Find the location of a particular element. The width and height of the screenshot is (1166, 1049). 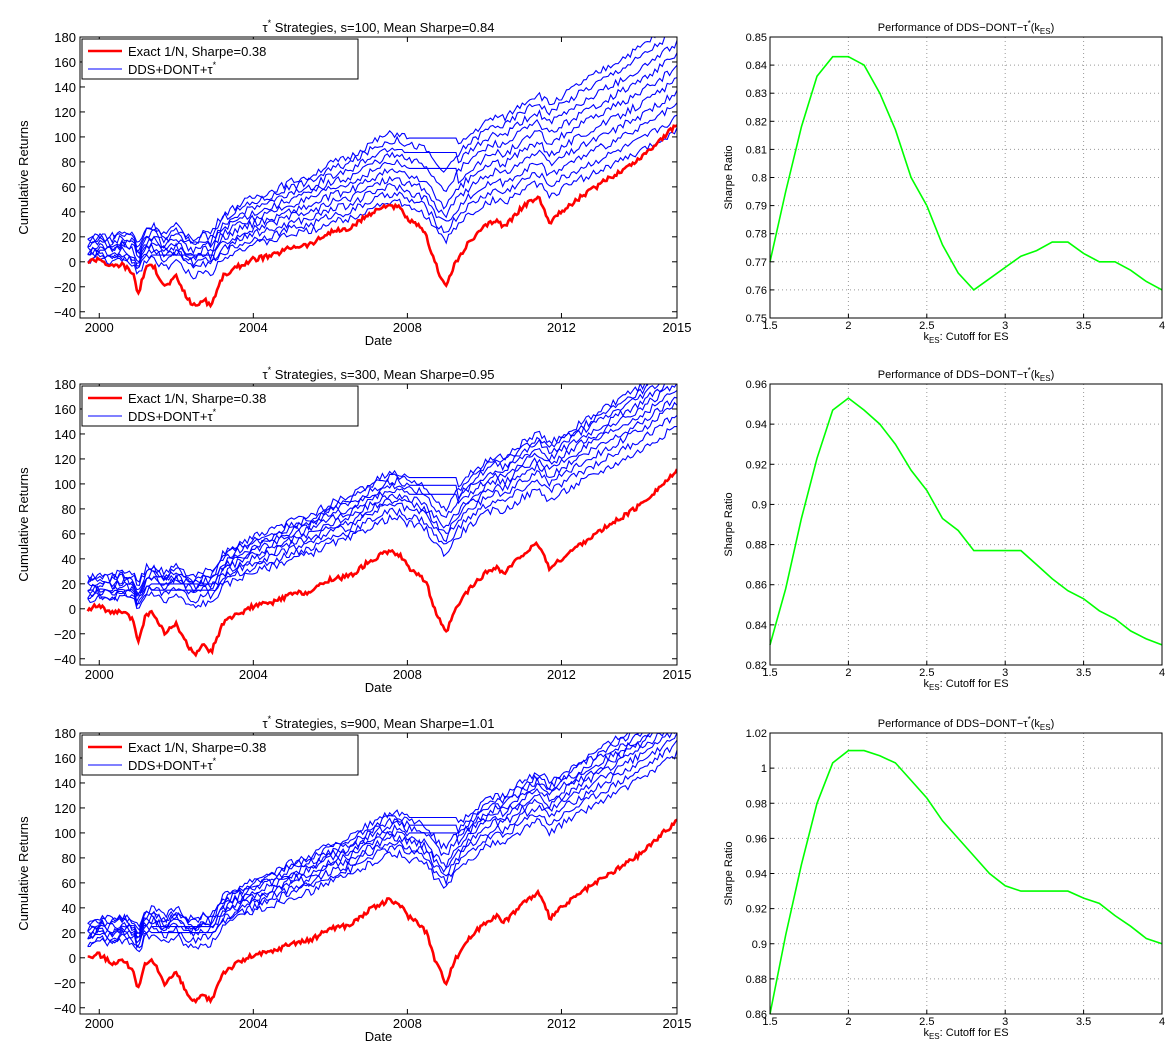

y-tick-label: 0.94 is located at coordinates (756, 425).